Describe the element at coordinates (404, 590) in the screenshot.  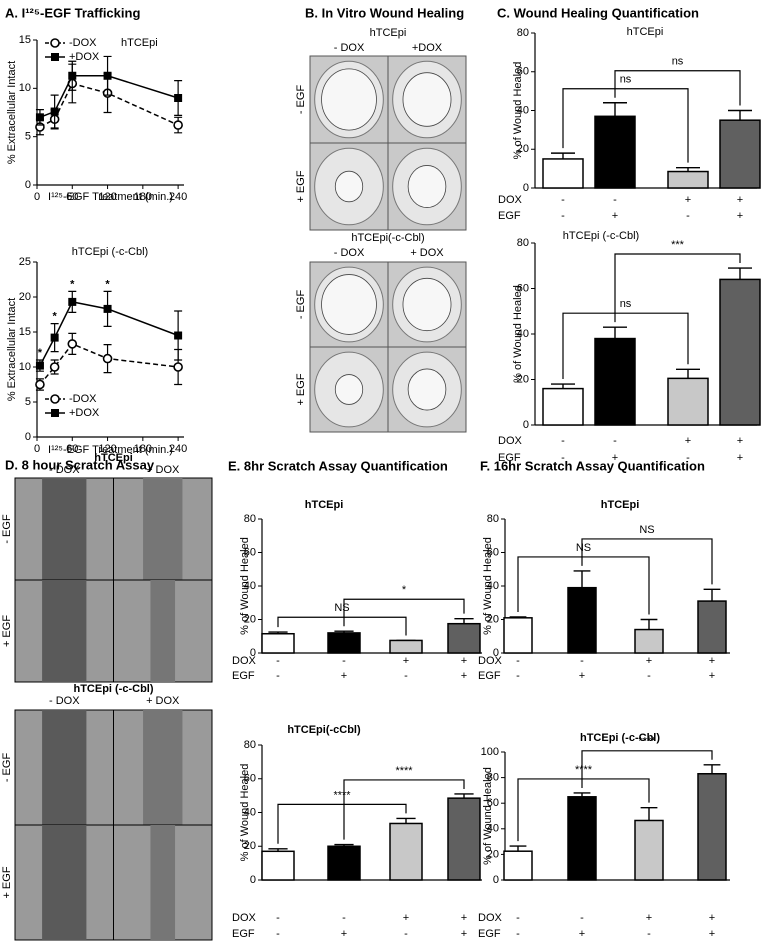
I see `significance-label: *` at that location.